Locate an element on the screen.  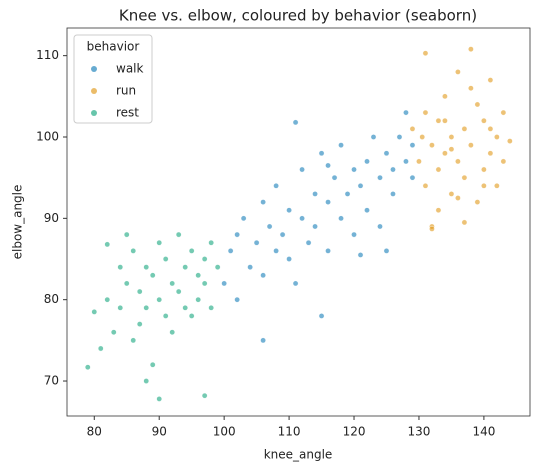
x-axis-label: knee_angle is located at coordinates (298, 455).